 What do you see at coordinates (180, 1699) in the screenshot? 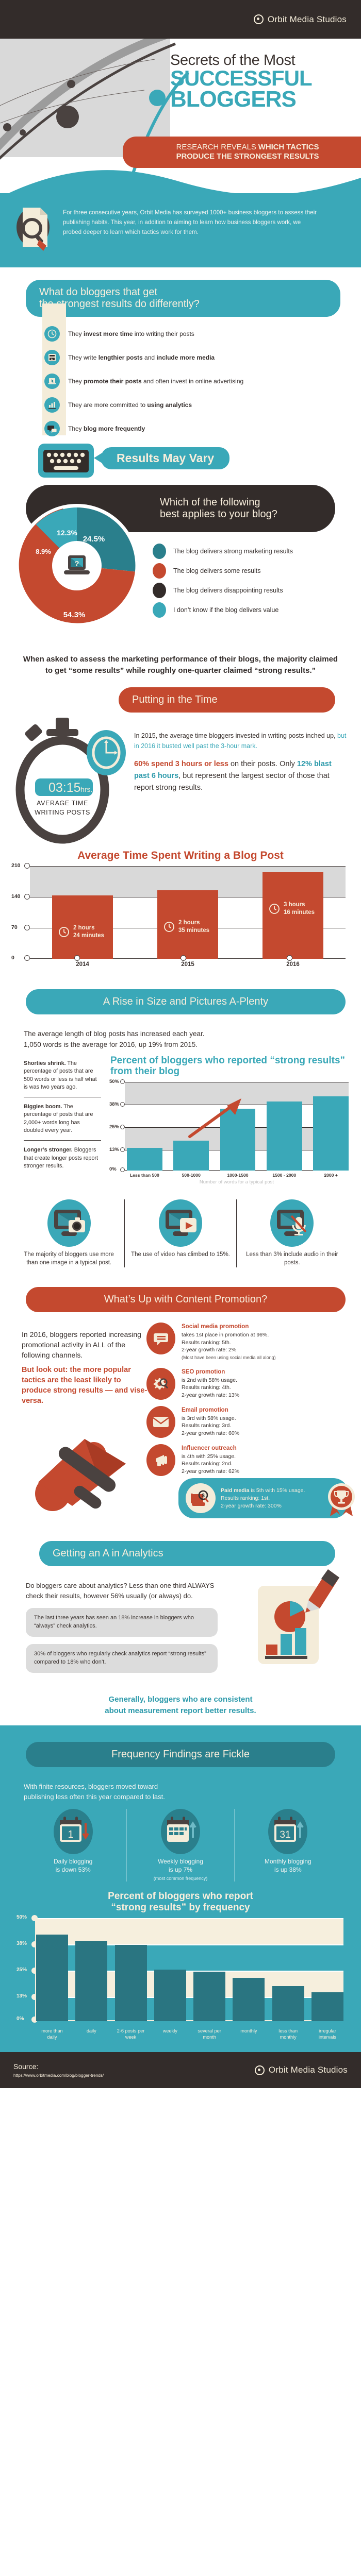
I see `analytics-conclusion-line-1: Generally, bloggers who are consistent` at bounding box center [180, 1699].